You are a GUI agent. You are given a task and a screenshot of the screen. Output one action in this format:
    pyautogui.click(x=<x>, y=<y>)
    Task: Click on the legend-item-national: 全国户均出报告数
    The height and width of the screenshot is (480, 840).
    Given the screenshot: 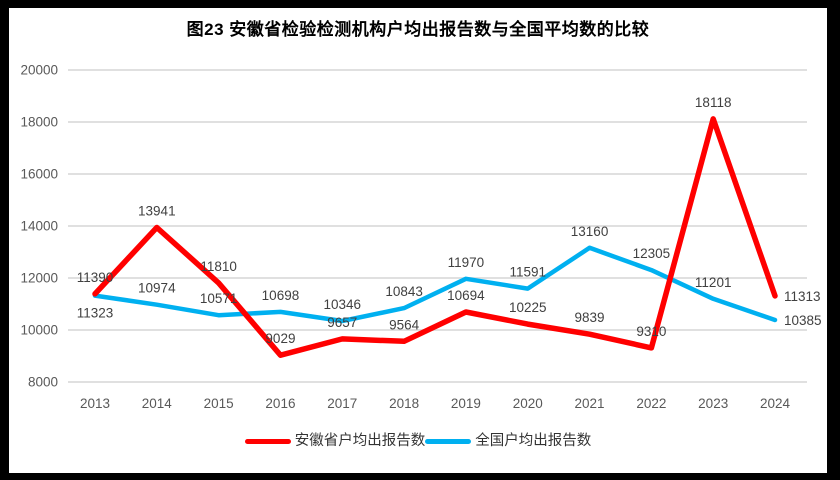 What is the action you would take?
    pyautogui.click(x=508, y=441)
    